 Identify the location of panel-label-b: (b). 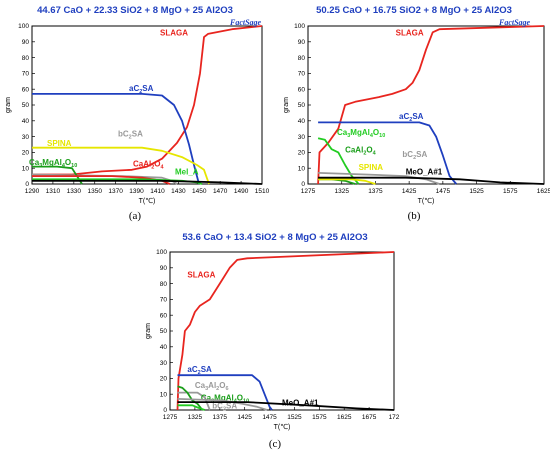
(414, 216).